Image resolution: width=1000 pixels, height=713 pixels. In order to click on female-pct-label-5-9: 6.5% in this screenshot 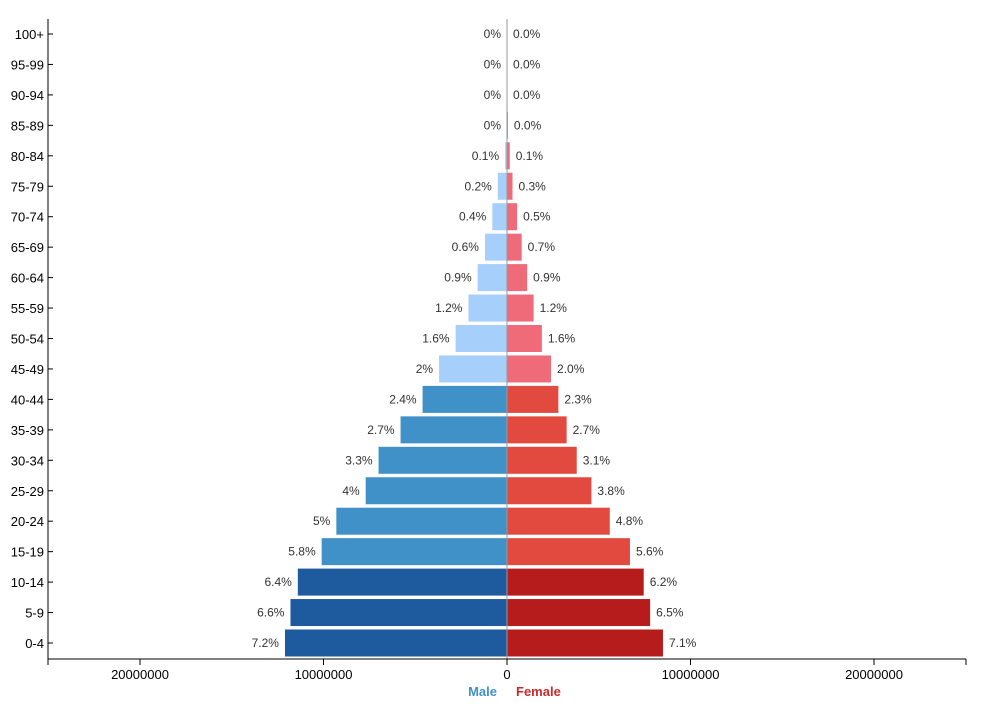, I will do `click(670, 613)`.